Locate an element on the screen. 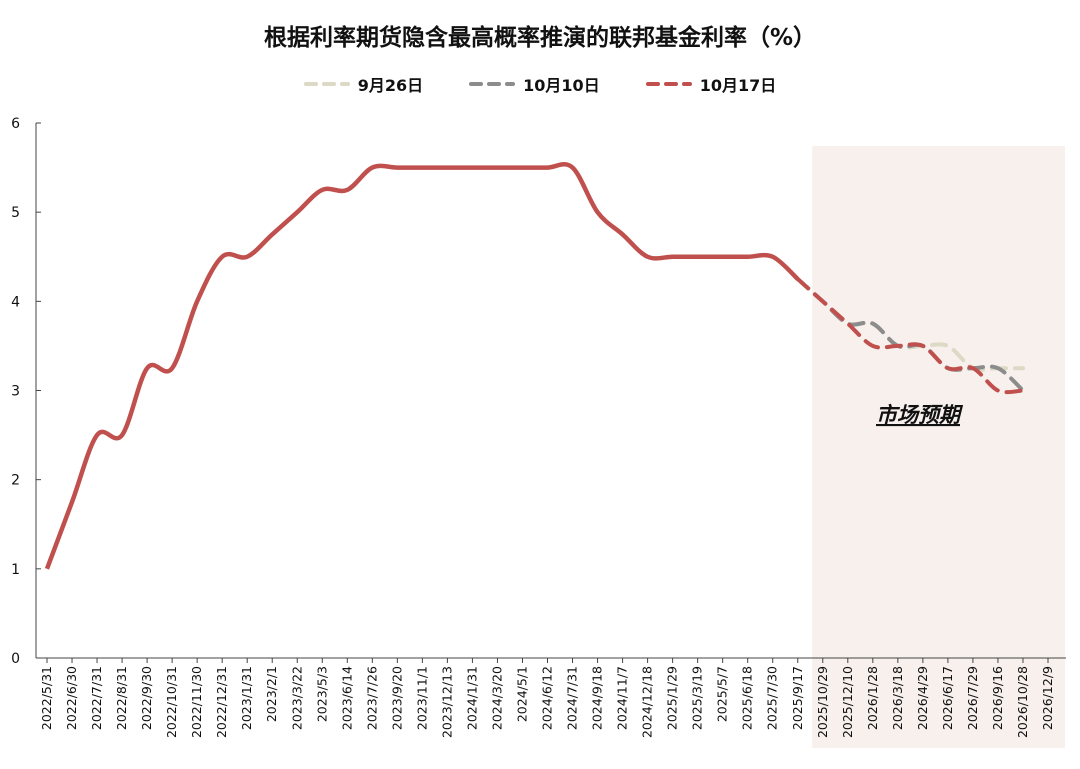 Image resolution: width=1080 pixels, height=769 pixels. x-tick-label: 2026/7/29 is located at coordinates (972, 698).